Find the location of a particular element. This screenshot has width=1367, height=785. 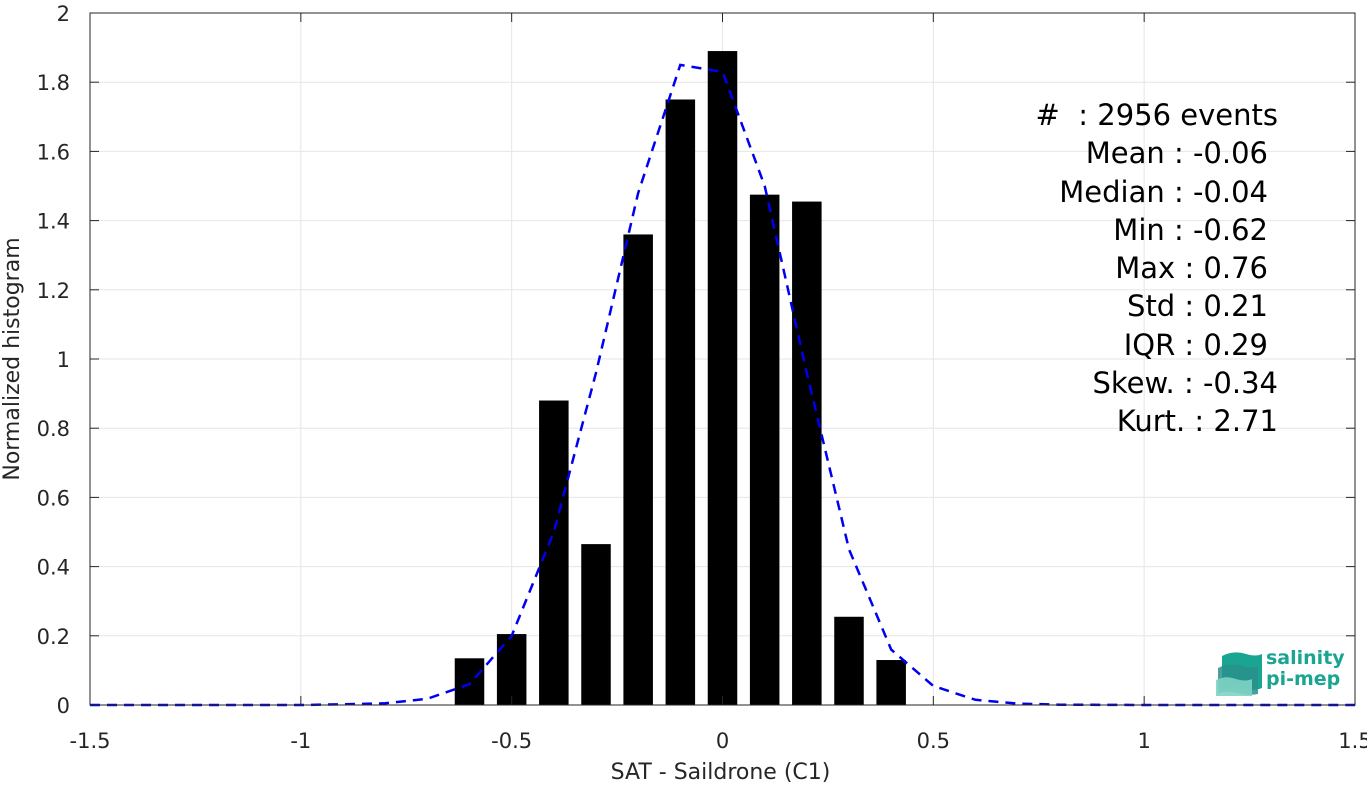

stat-kurt: Kurt. : 2.71 is located at coordinates (1197, 421).